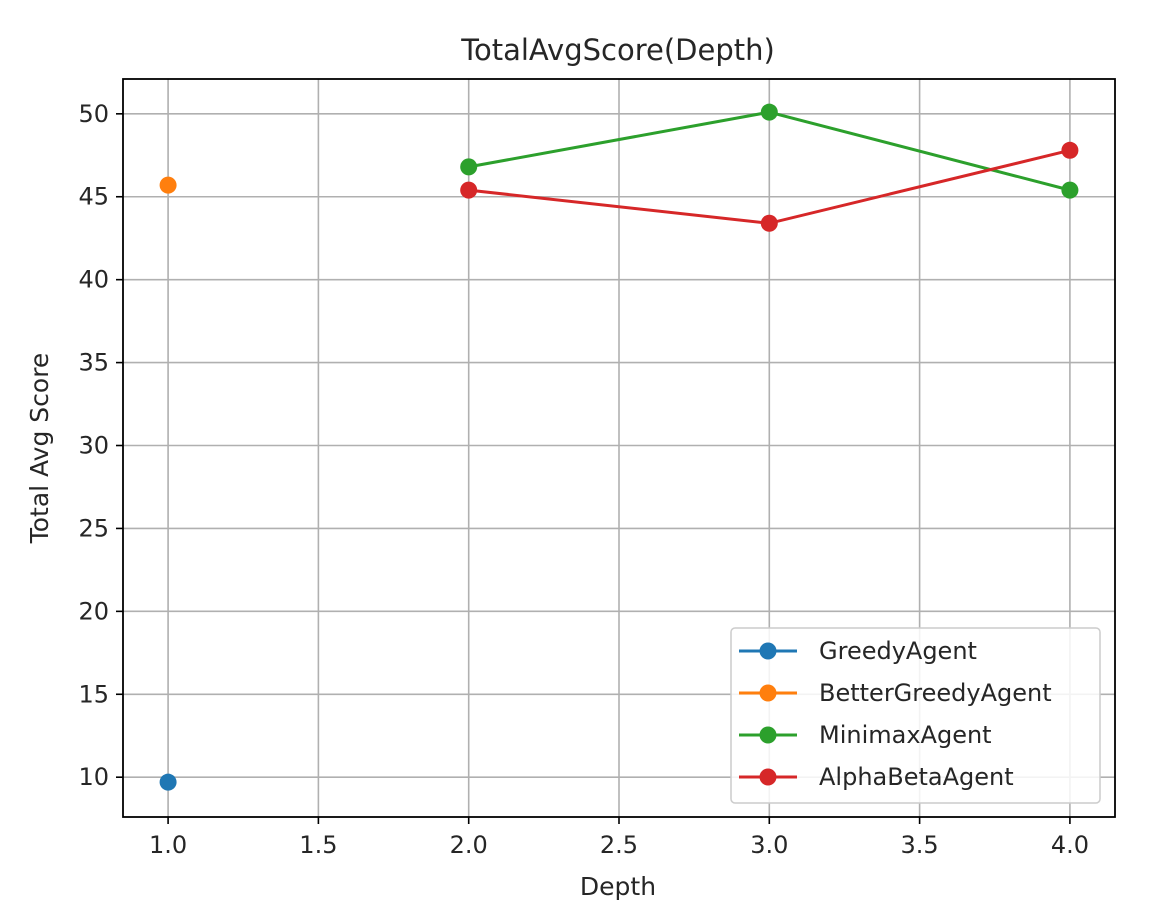  Describe the element at coordinates (93, 694) in the screenshot. I see `y-tick-label: 15` at that location.